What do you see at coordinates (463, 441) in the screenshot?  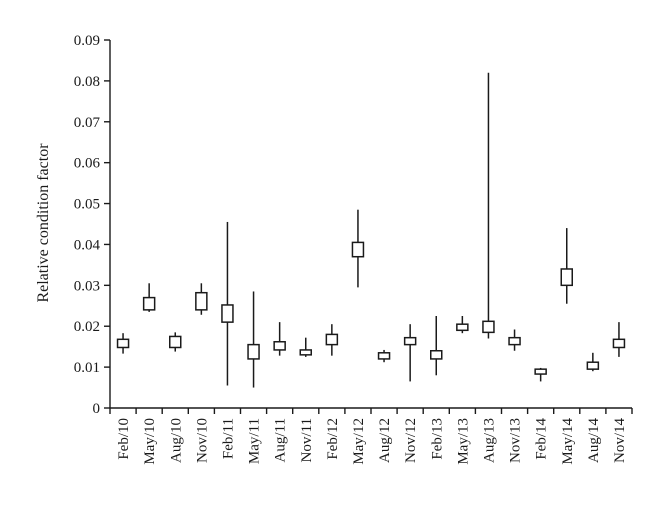 I see `x-tick-label: May/13` at bounding box center [463, 441].